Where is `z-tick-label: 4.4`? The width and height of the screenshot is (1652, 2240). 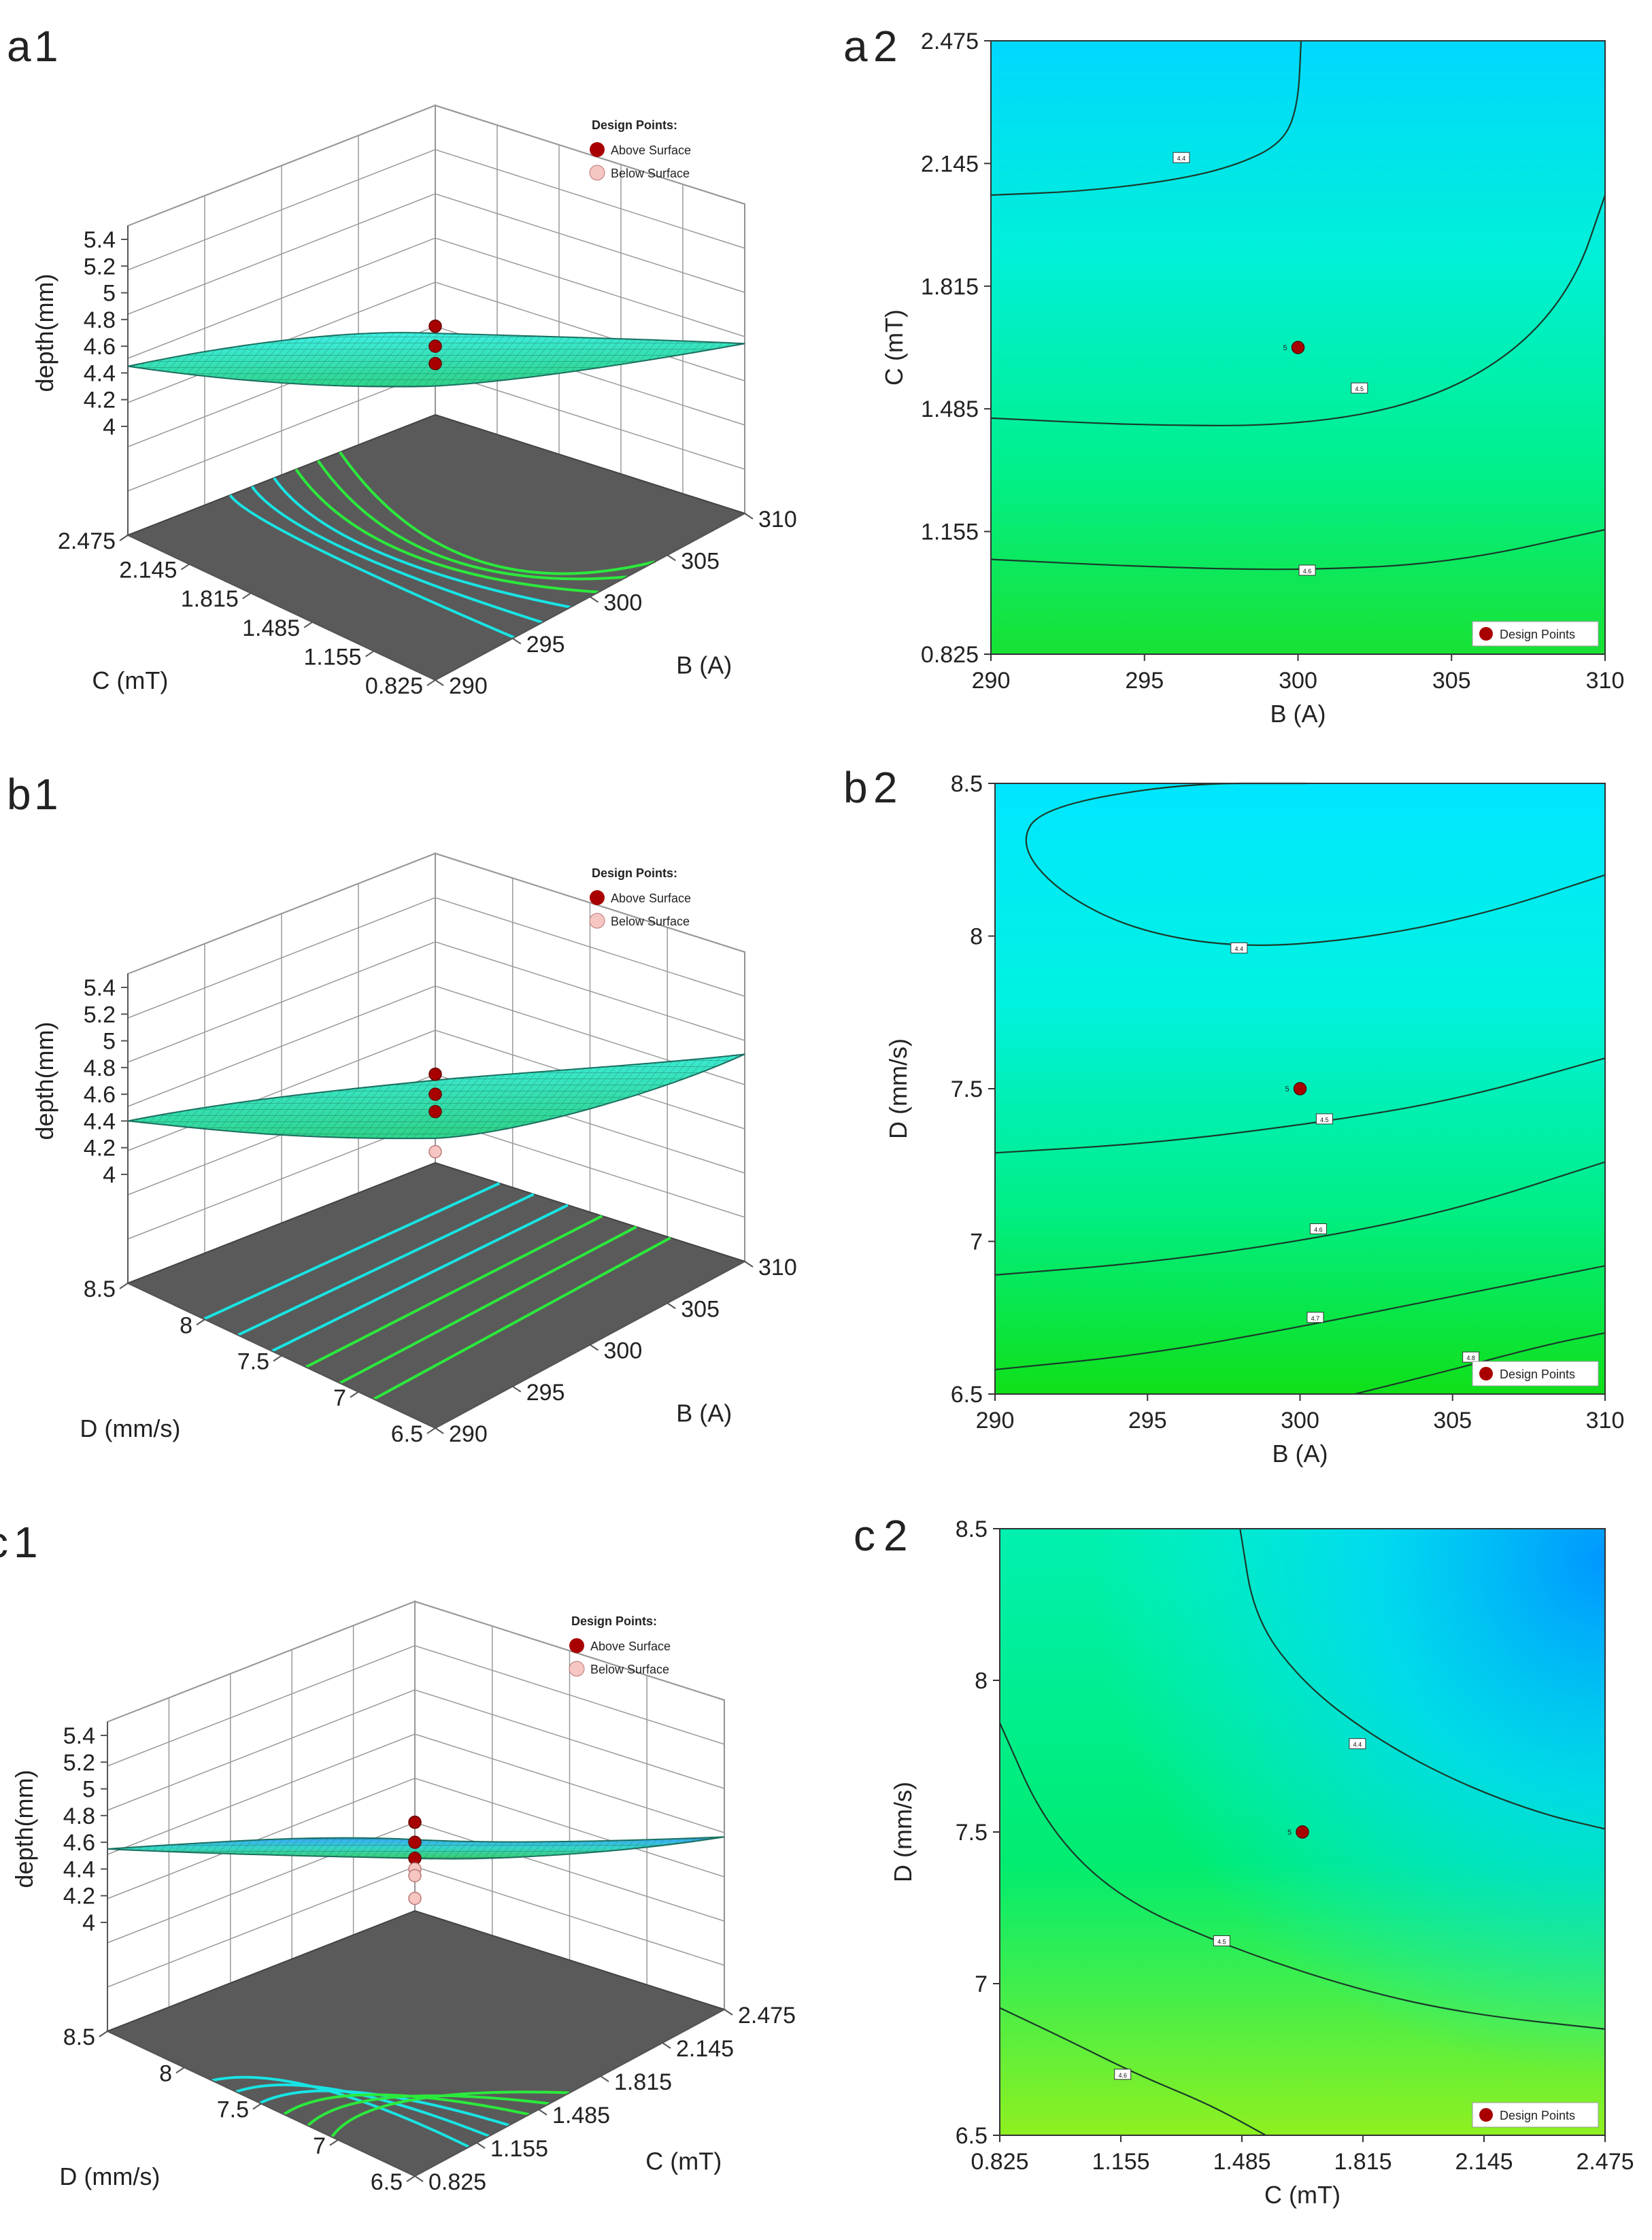
z-tick-label: 4.4 is located at coordinates (100, 373).